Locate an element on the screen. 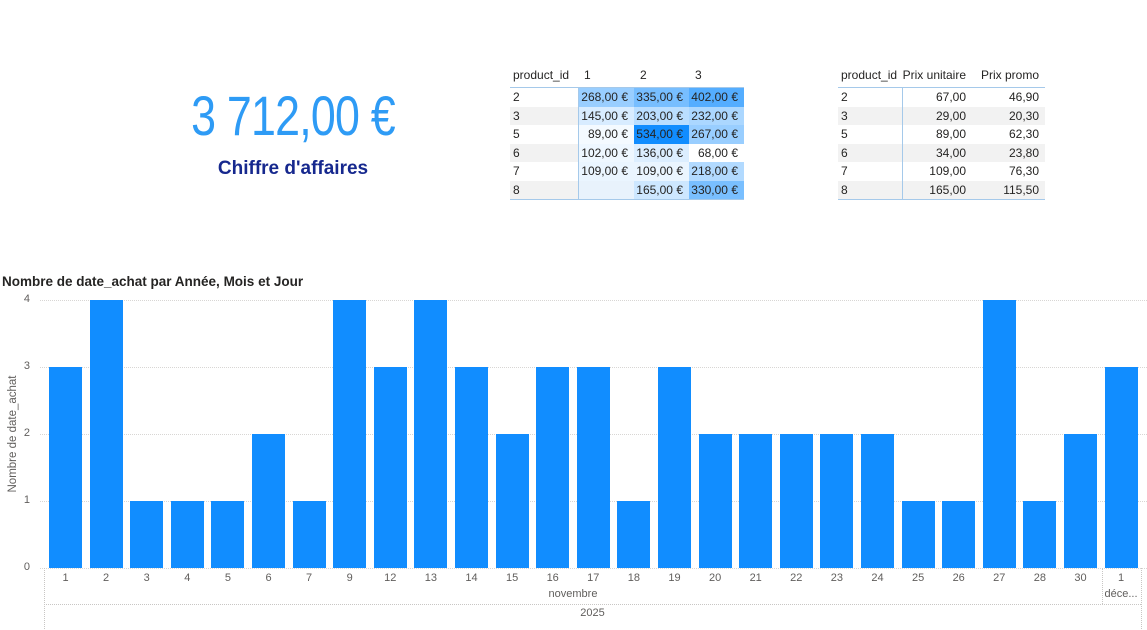 This screenshot has width=1147, height=630. matrix-row-header: 2 is located at coordinates (516, 97).